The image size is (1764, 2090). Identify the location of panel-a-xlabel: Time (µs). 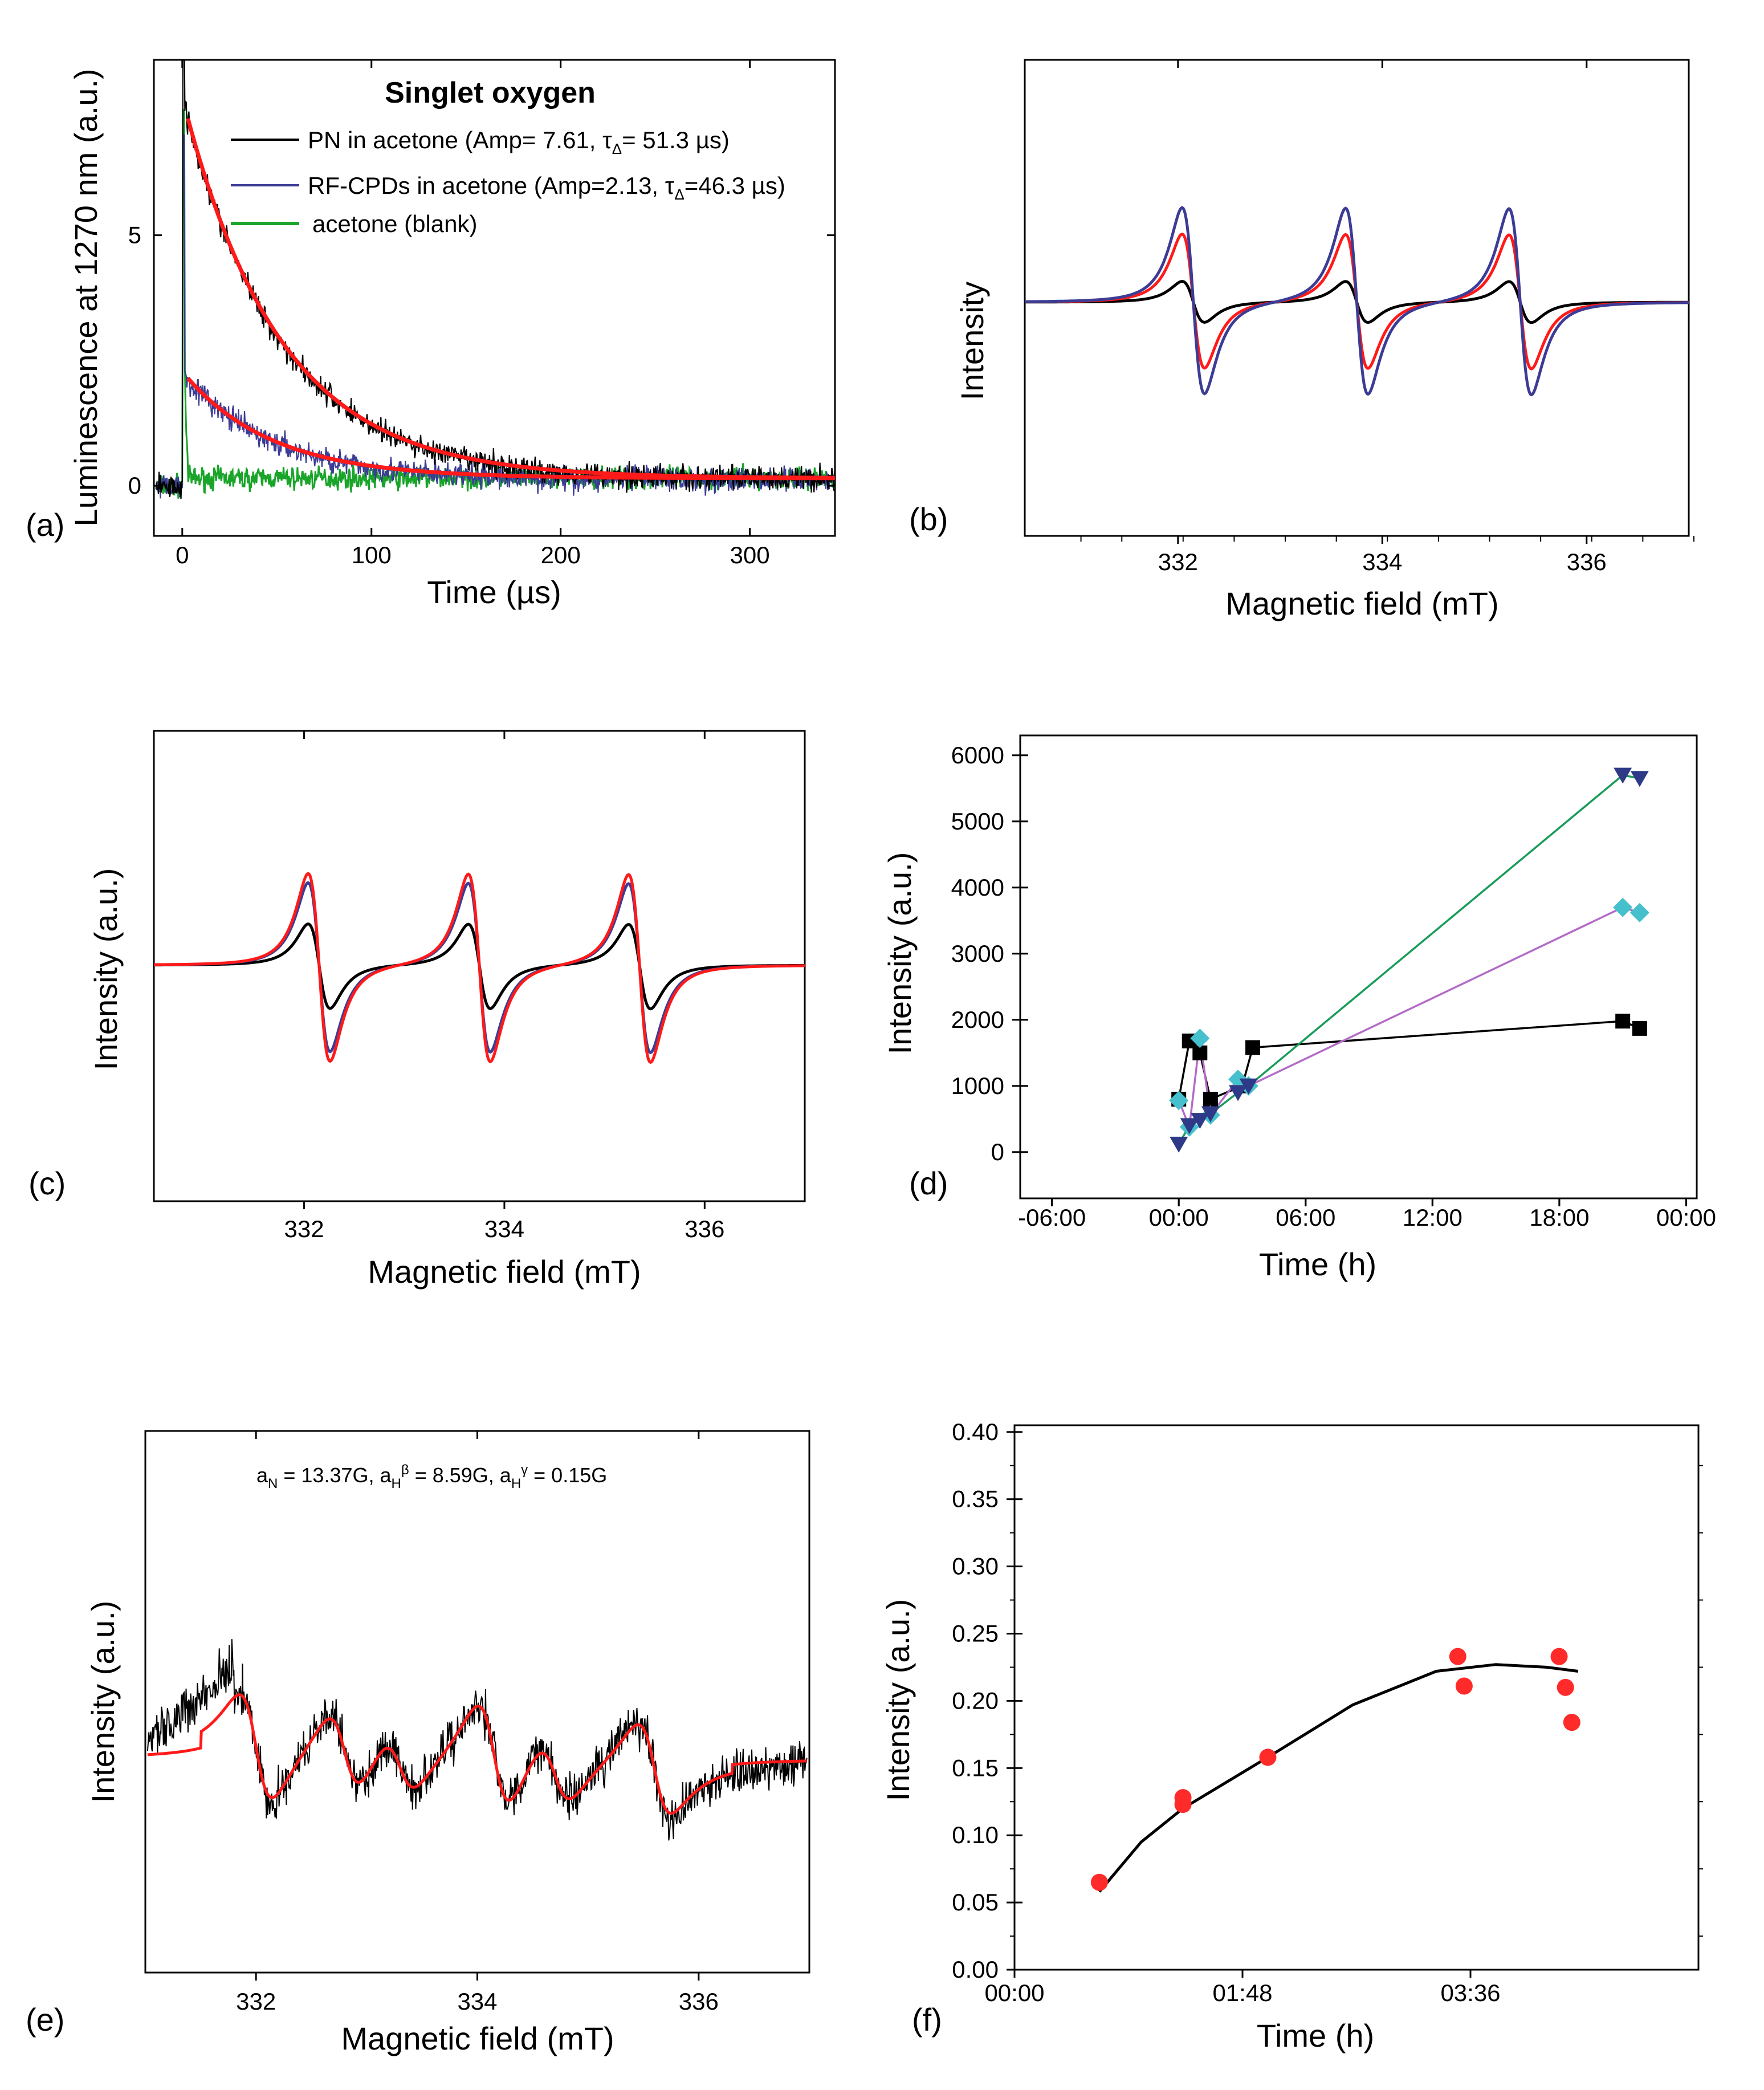
(494, 592).